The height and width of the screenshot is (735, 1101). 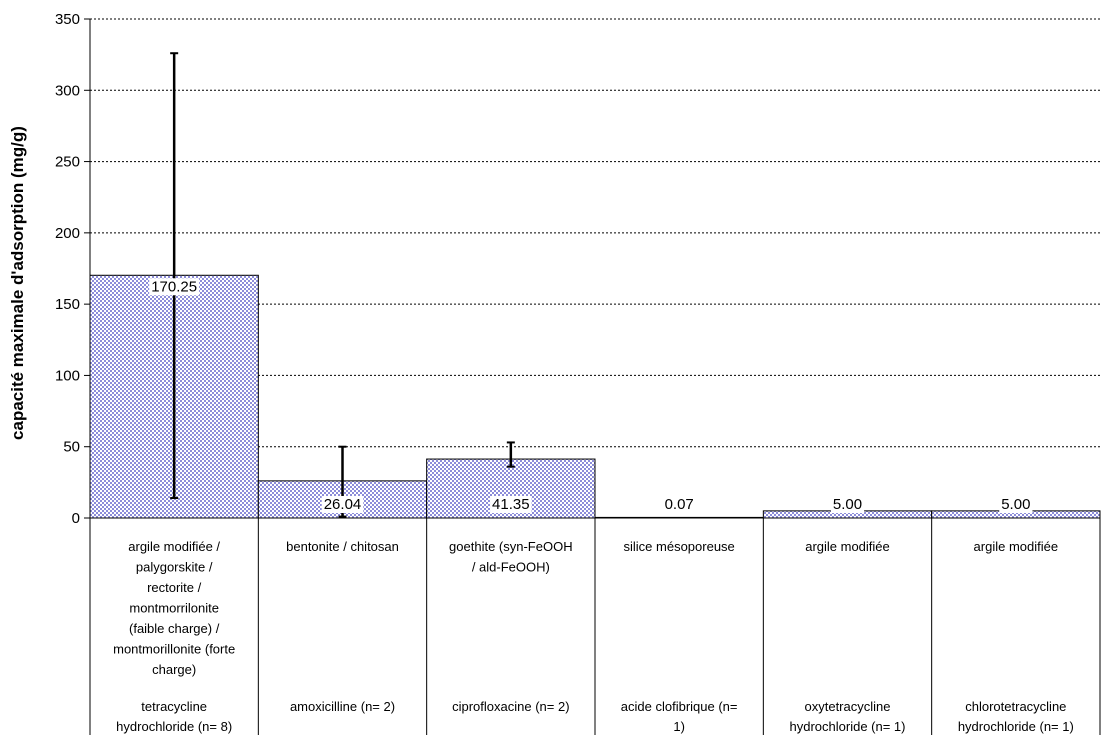 I want to click on y-tick-label: 250, so click(x=67, y=162).